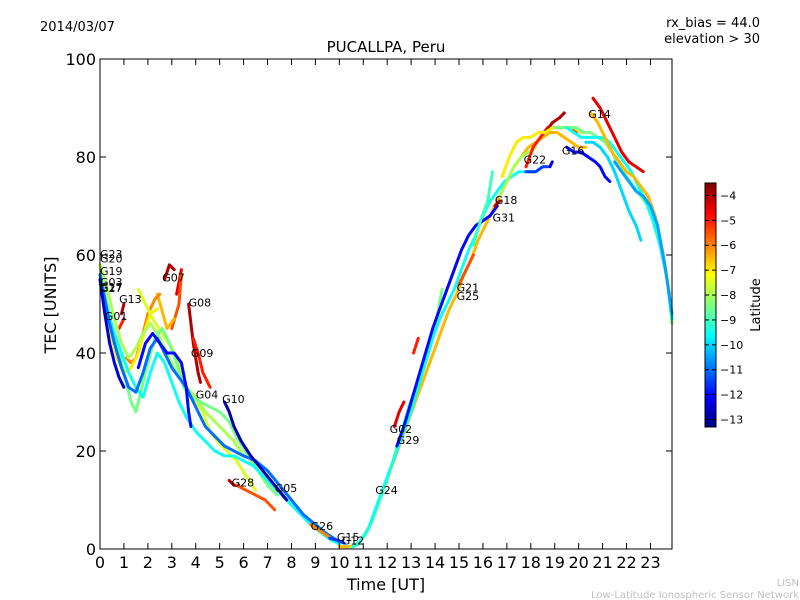  What do you see at coordinates (695, 595) in the screenshot?
I see `credit-network: Low-Latitude Ionospheric Sensor Network` at bounding box center [695, 595].